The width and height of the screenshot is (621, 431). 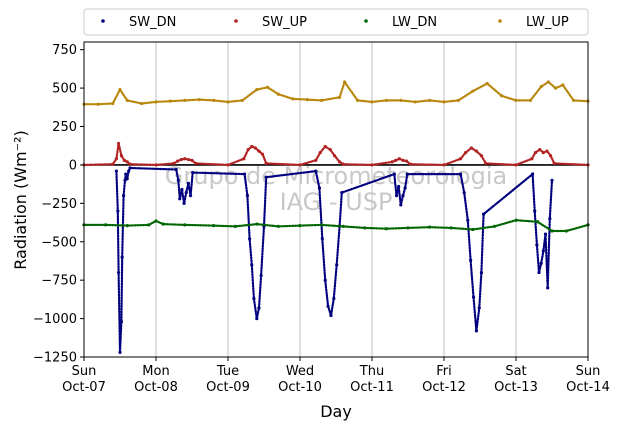 What do you see at coordinates (284, 22) in the screenshot?
I see `legend-label: SW_UP` at bounding box center [284, 22].